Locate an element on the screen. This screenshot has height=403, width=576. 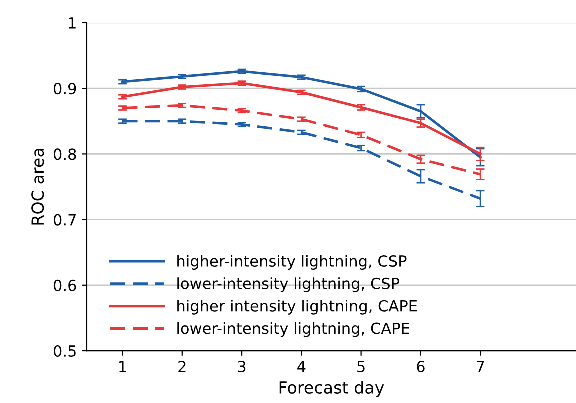
y-tick-label: 0.5 is located at coordinates (65, 351).